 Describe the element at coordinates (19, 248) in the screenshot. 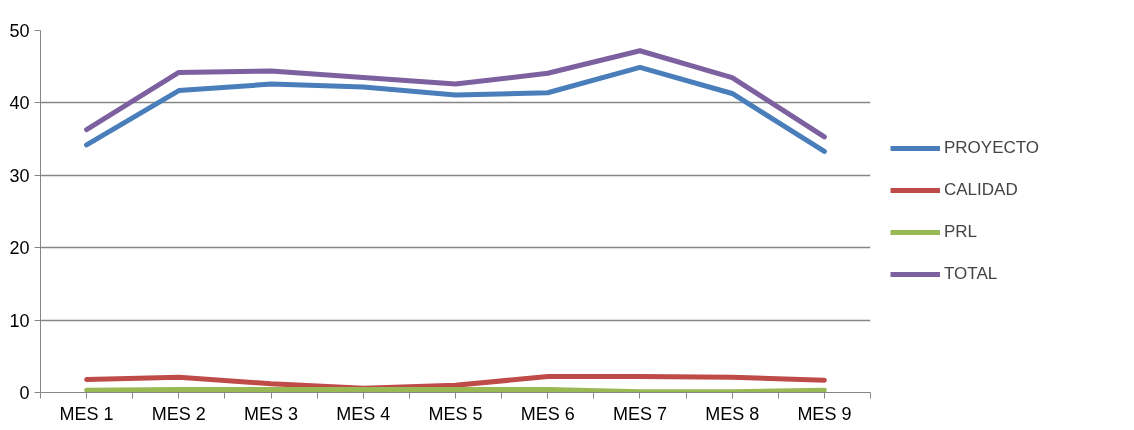

I see `y-tick-label: 20` at that location.